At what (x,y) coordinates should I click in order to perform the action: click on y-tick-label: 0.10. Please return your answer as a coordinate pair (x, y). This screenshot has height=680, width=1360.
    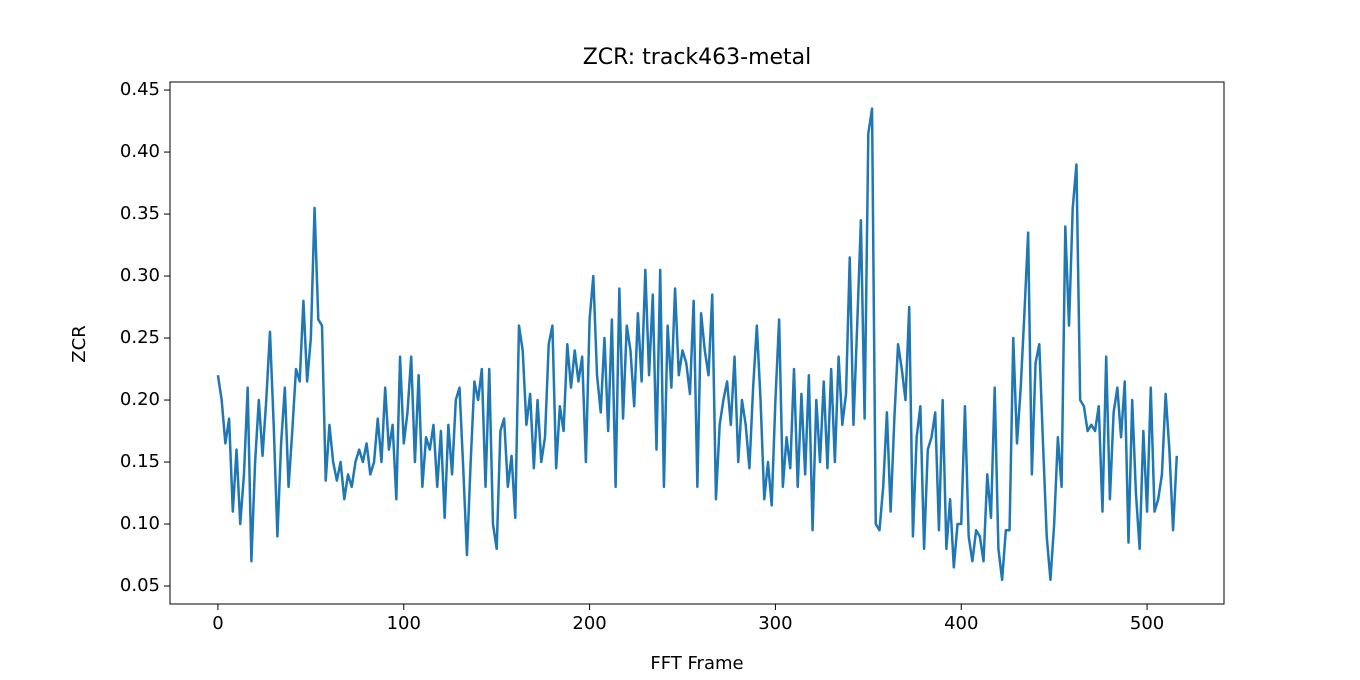
    Looking at the image, I should click on (140, 523).